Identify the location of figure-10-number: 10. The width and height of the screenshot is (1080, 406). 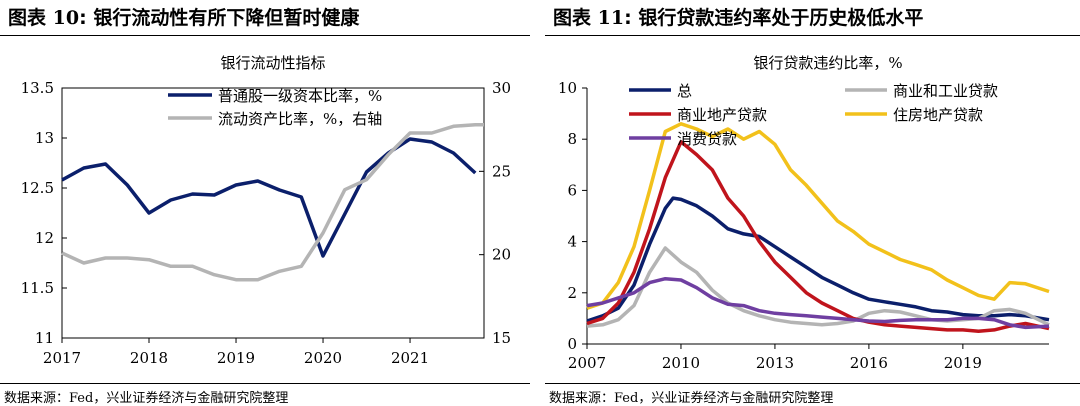
(66, 18).